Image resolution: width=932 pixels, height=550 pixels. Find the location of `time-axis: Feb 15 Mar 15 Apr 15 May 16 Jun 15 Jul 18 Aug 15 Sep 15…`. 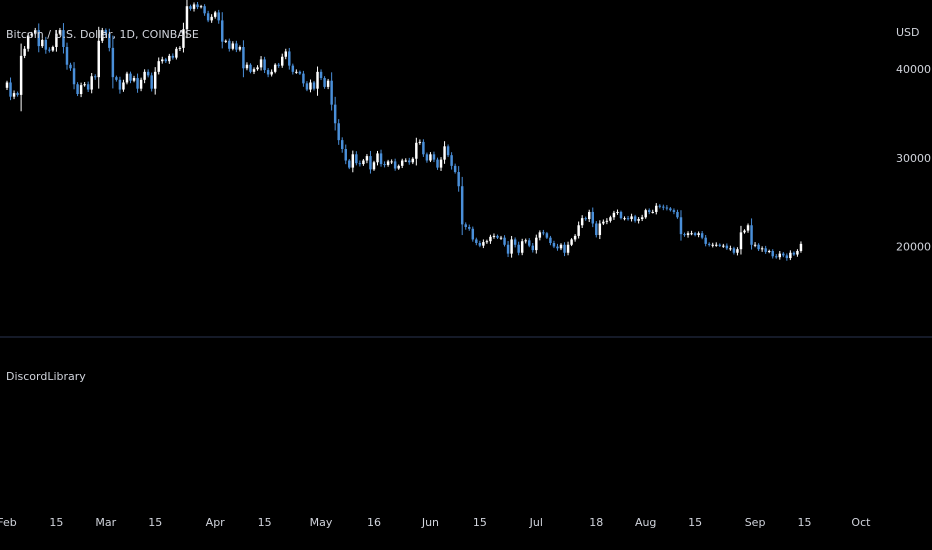

time-axis: Feb 15 Mar 15 Apr 15 May 16 Jun 15 Jul 18 Aug 15 Sep 15… is located at coordinates (435, 522).